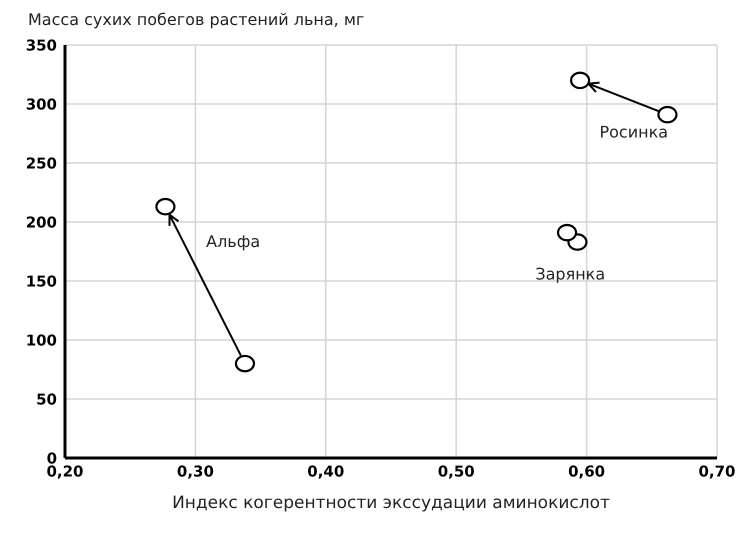 The width and height of the screenshot is (747, 538). Describe the element at coordinates (65, 471) in the screenshot. I see `x-tick-label: 0,20` at that location.